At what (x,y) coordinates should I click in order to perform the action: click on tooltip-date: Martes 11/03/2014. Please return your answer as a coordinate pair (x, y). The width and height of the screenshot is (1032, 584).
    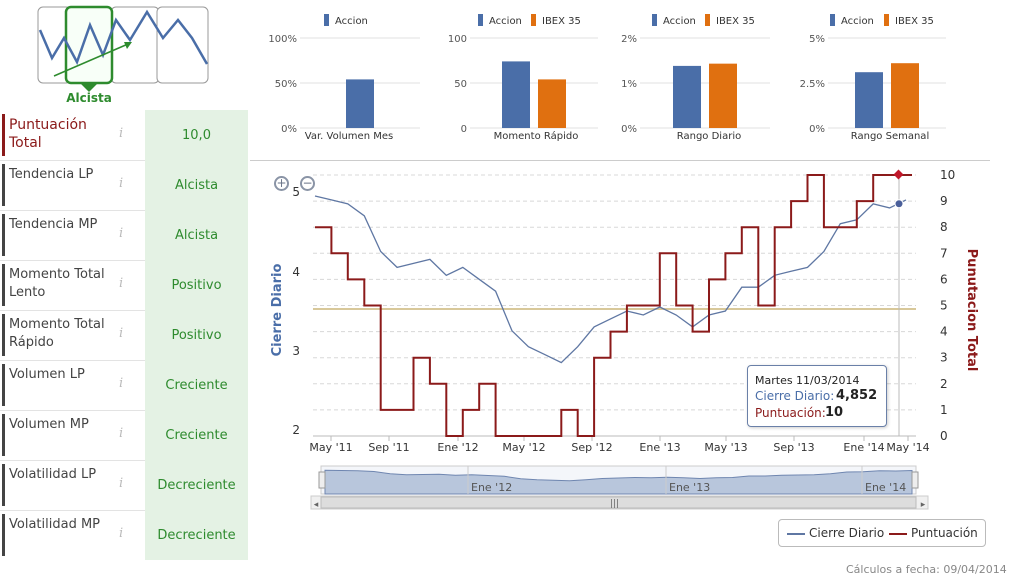
    Looking at the image, I should click on (807, 380).